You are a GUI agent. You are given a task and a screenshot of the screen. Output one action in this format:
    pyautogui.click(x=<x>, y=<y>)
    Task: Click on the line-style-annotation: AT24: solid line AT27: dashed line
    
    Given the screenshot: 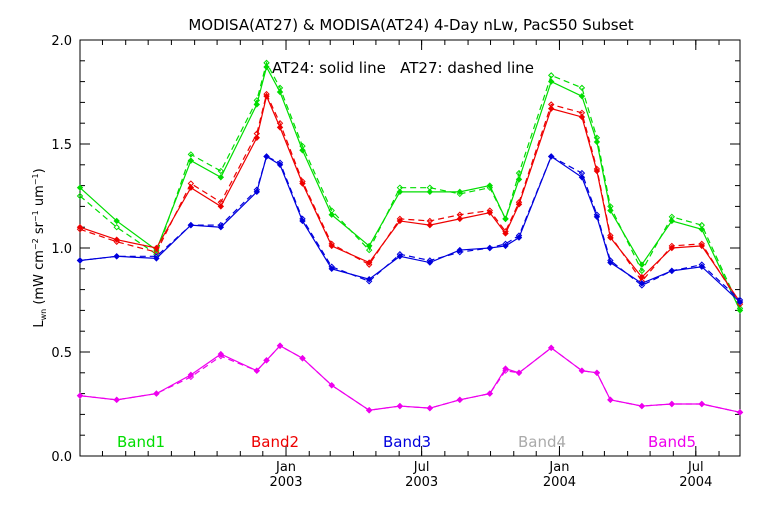 What is the action you would take?
    pyautogui.click(x=403, y=68)
    